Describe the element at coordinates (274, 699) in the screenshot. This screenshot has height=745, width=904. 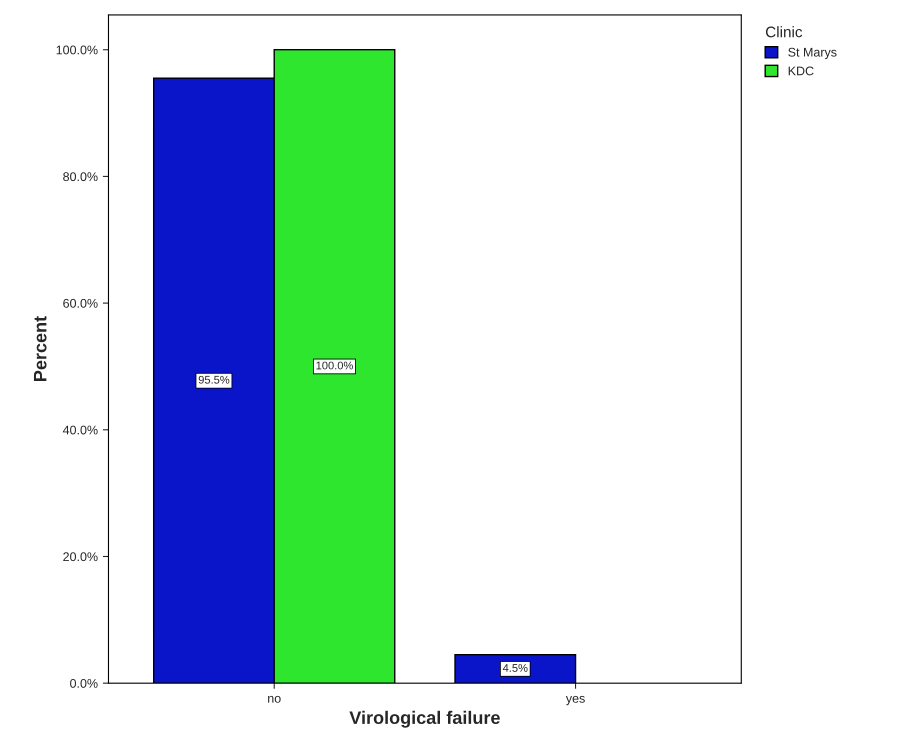
I see `x-tick-label: no` at that location.